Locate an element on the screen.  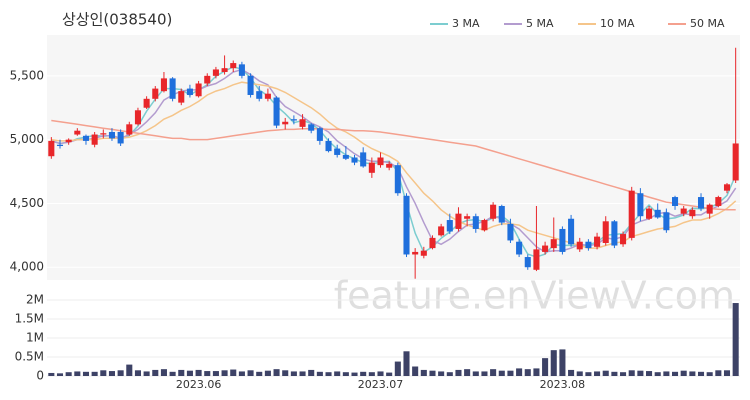
y-tick-label: 4,000 is located at coordinates (27, 267).